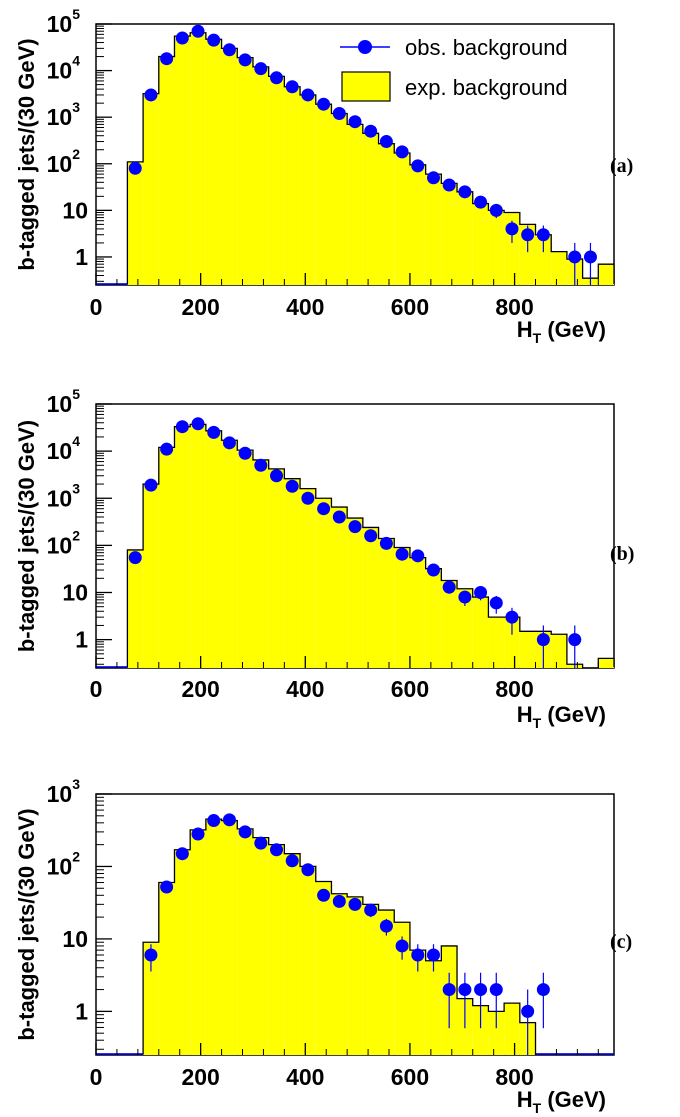  Describe the element at coordinates (622, 554) in the screenshot. I see `panel-label: (b)` at that location.